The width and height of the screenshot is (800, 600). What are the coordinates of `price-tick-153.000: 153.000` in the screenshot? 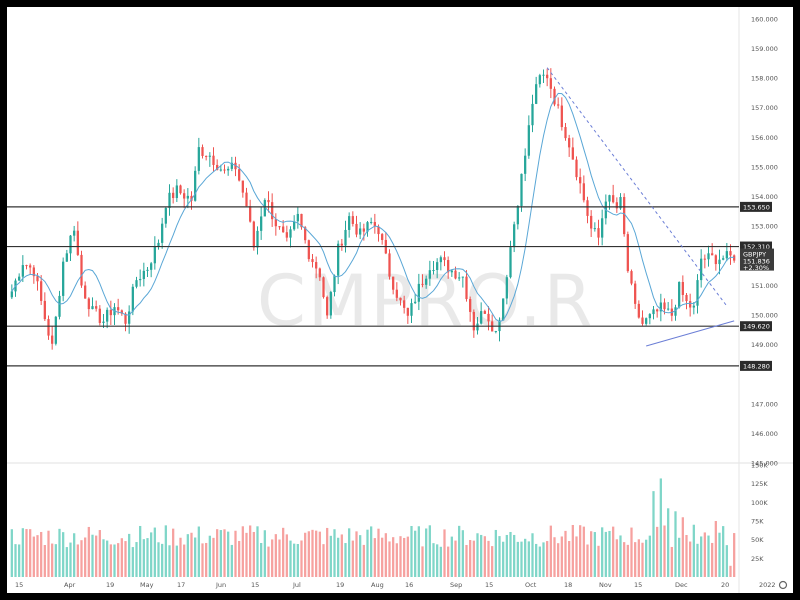 It's located at (764, 227).